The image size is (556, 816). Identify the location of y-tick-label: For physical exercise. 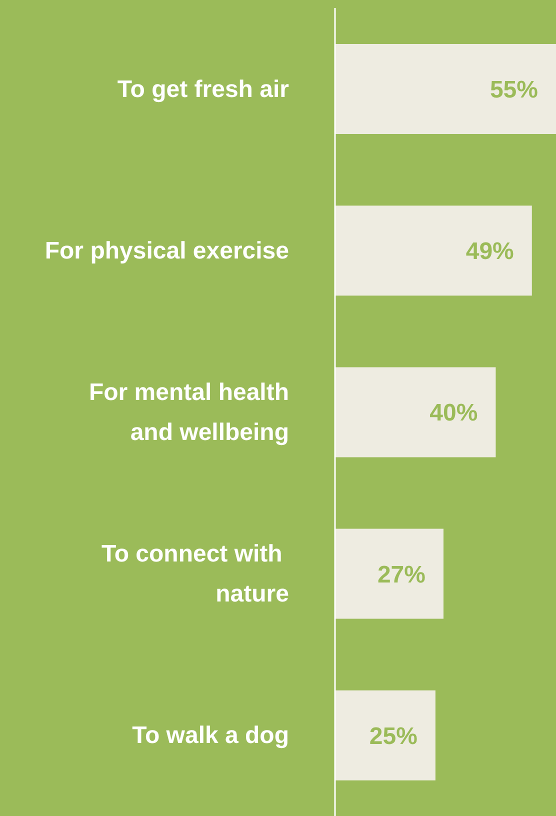
(166, 250).